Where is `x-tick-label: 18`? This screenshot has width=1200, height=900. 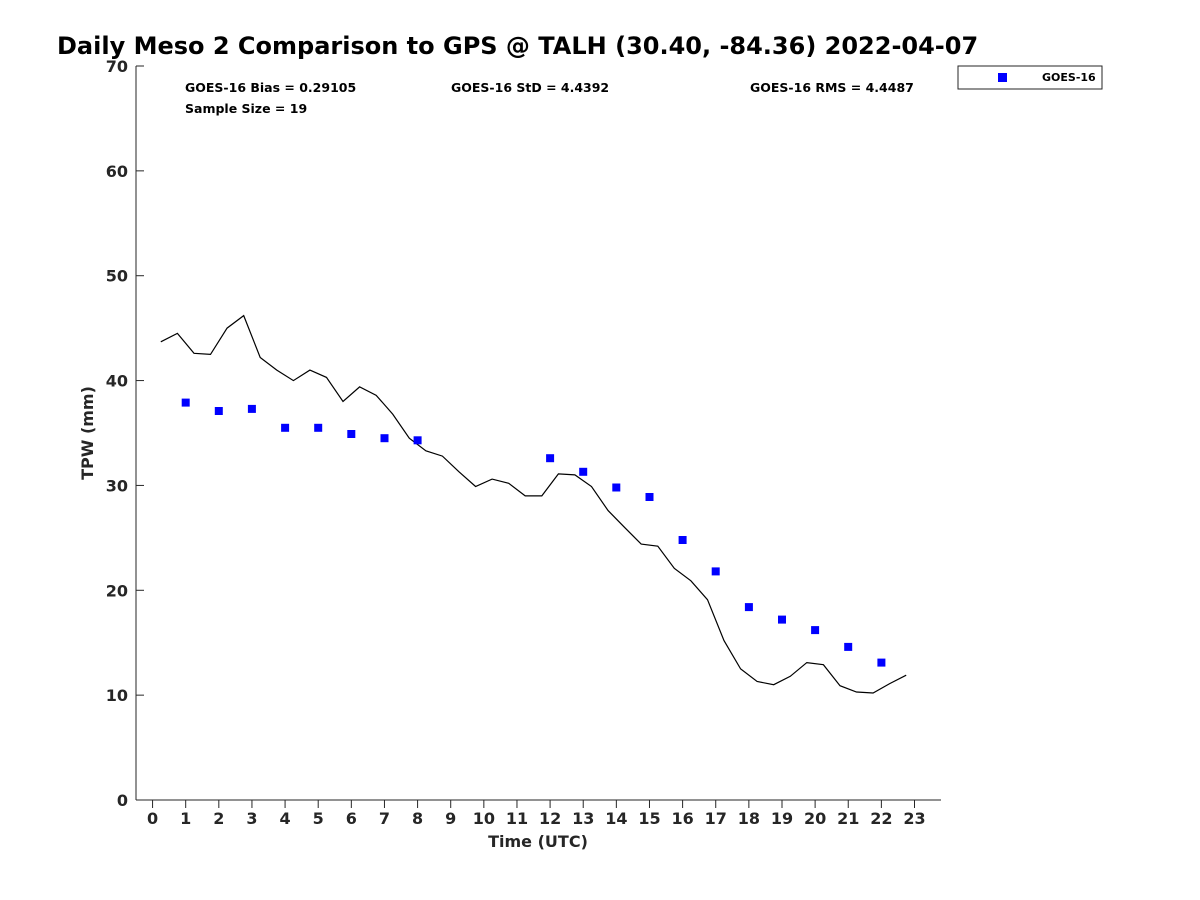 x-tick-label: 18 is located at coordinates (749, 818).